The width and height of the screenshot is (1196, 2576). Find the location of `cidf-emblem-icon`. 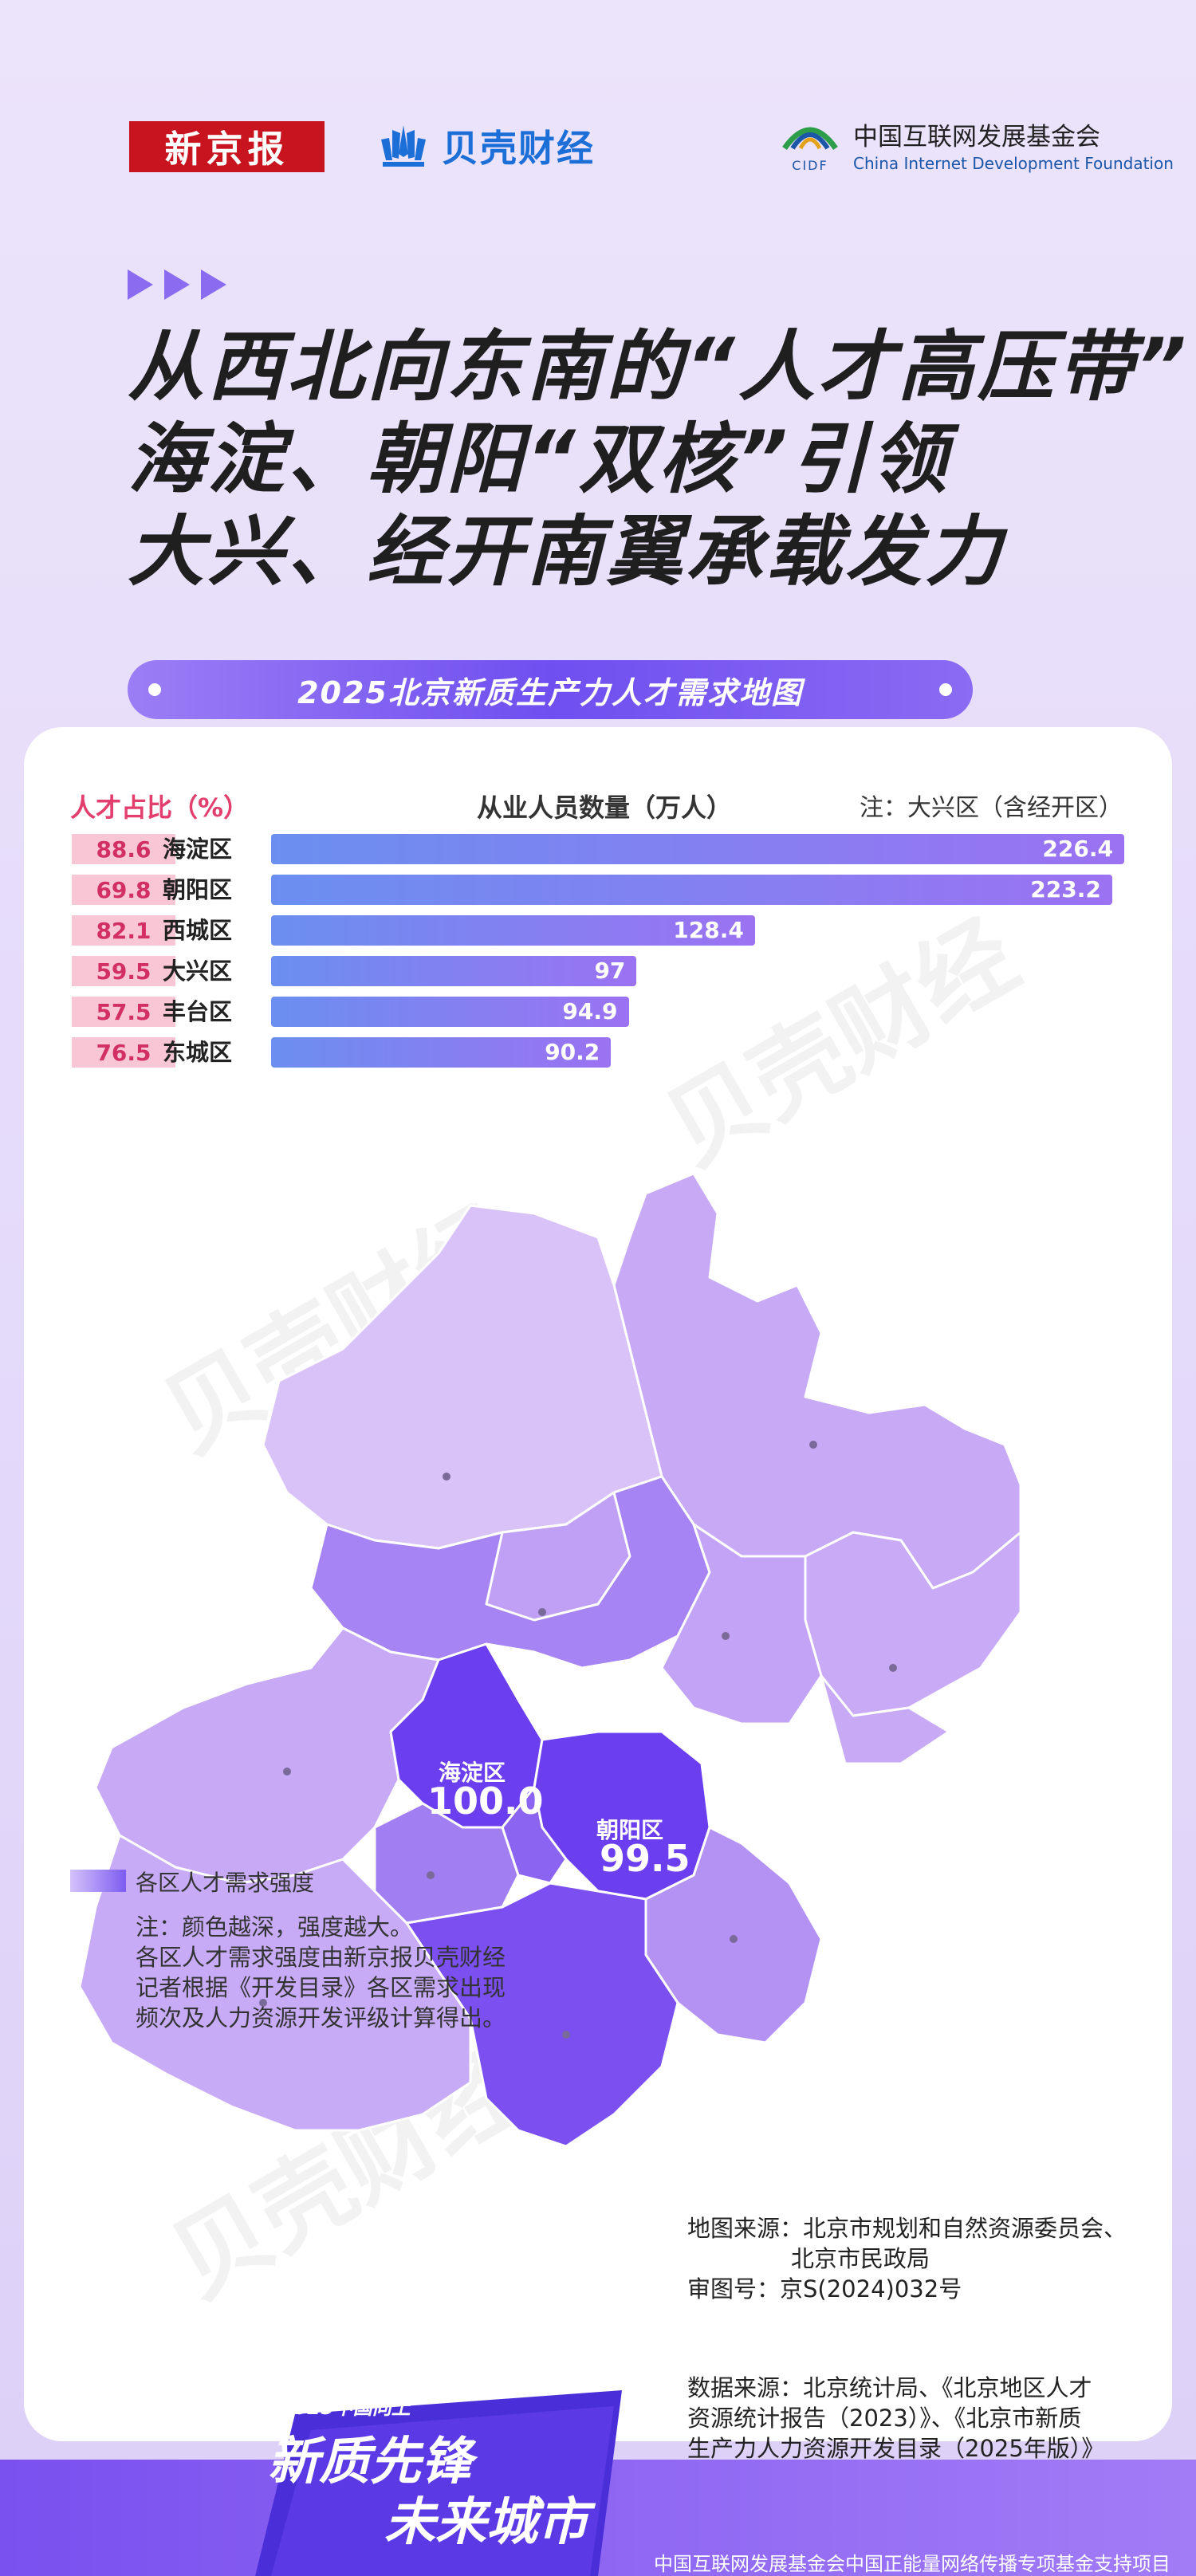

cidf-emblem-icon is located at coordinates (810, 139).